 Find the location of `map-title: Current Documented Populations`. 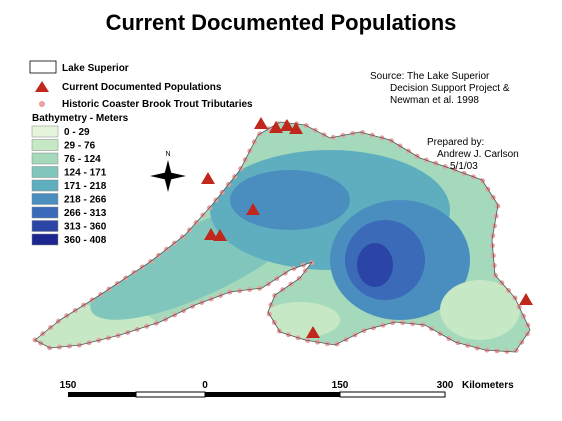

map-title: Current Documented Populations is located at coordinates (281, 22).